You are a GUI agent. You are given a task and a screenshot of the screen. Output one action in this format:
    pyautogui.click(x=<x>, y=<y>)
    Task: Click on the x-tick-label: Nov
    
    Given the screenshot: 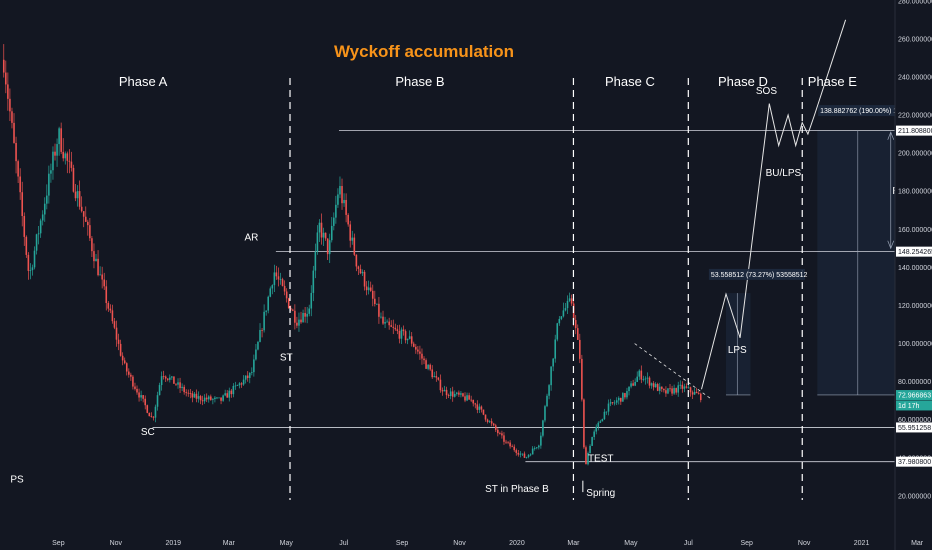 What is the action you would take?
    pyautogui.click(x=804, y=543)
    